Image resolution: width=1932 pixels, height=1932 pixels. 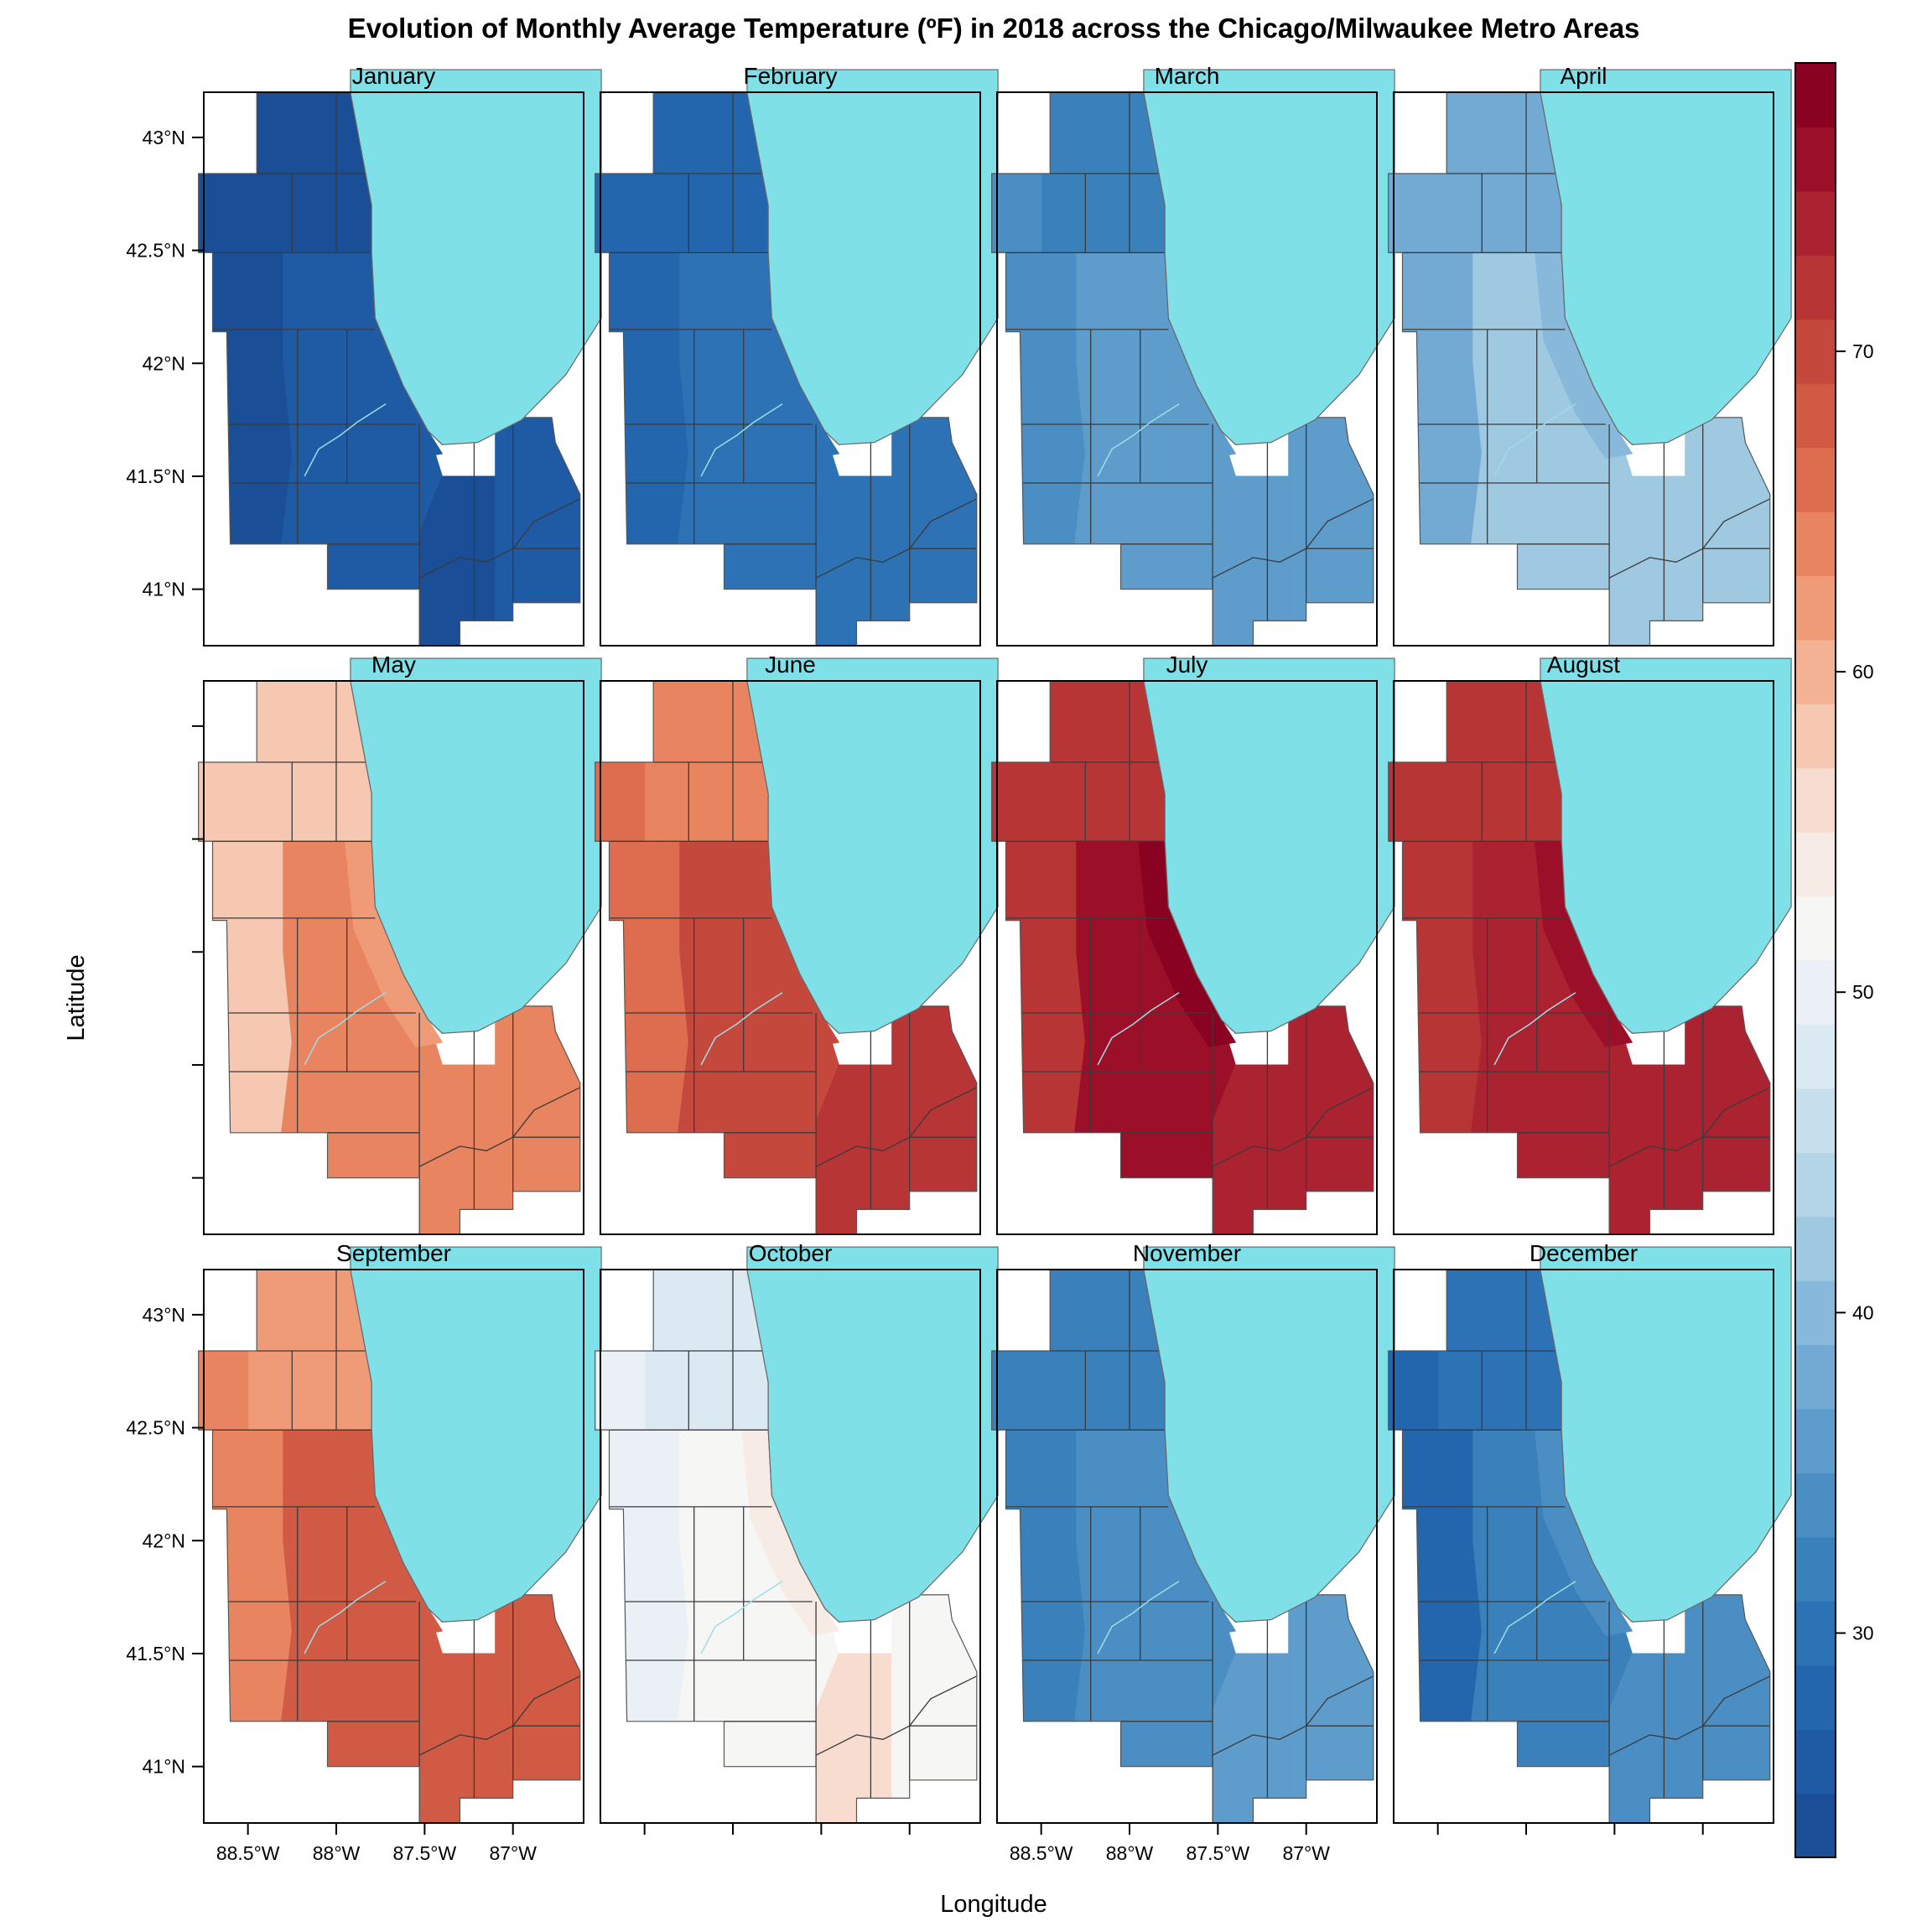 I want to click on colorbar-frame, so click(x=1815, y=960).